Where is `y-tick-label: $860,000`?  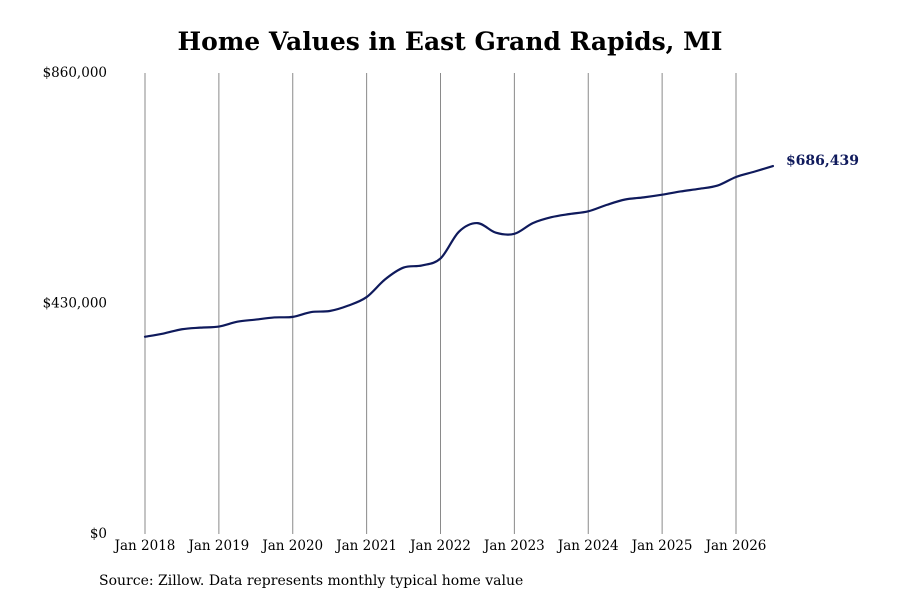
y-tick-label: $860,000 is located at coordinates (75, 73).